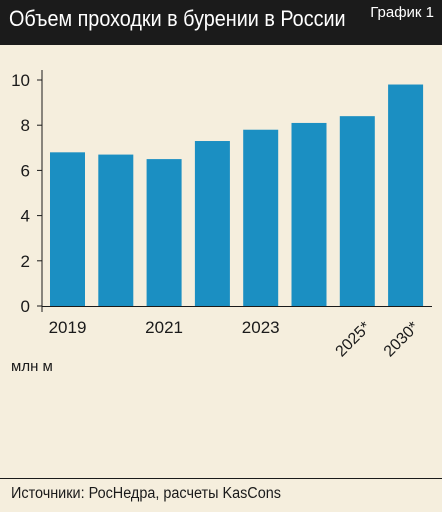 The image size is (442, 512). I want to click on y-tick-label: 8, so click(25, 125).